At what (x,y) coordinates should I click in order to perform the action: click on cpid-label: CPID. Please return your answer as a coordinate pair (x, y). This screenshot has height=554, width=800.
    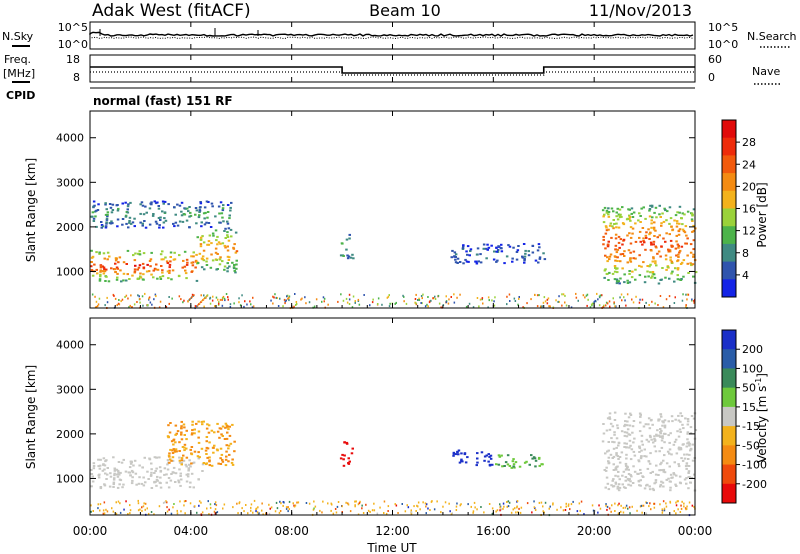
    Looking at the image, I should click on (20, 95).